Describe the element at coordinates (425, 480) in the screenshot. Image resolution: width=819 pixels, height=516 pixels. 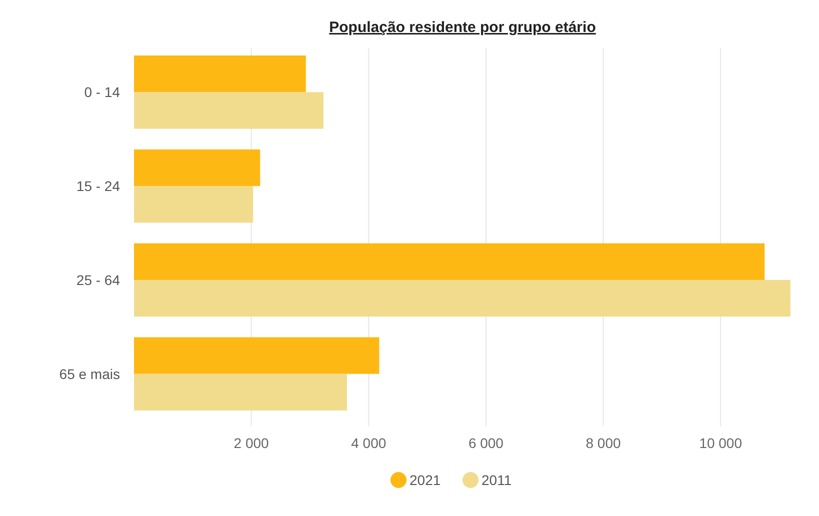
I see `legend-label: 2021` at that location.